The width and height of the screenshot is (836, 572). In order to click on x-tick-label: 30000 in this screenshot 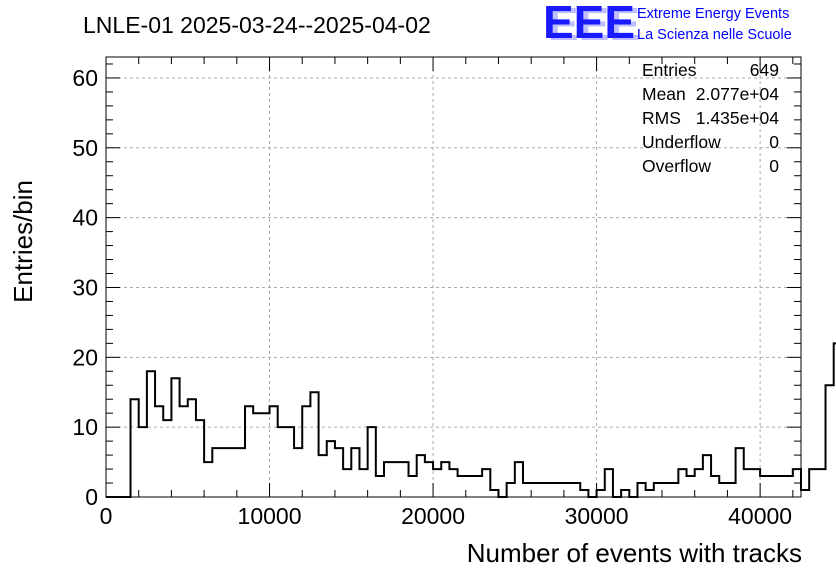, I will do `click(597, 516)`.